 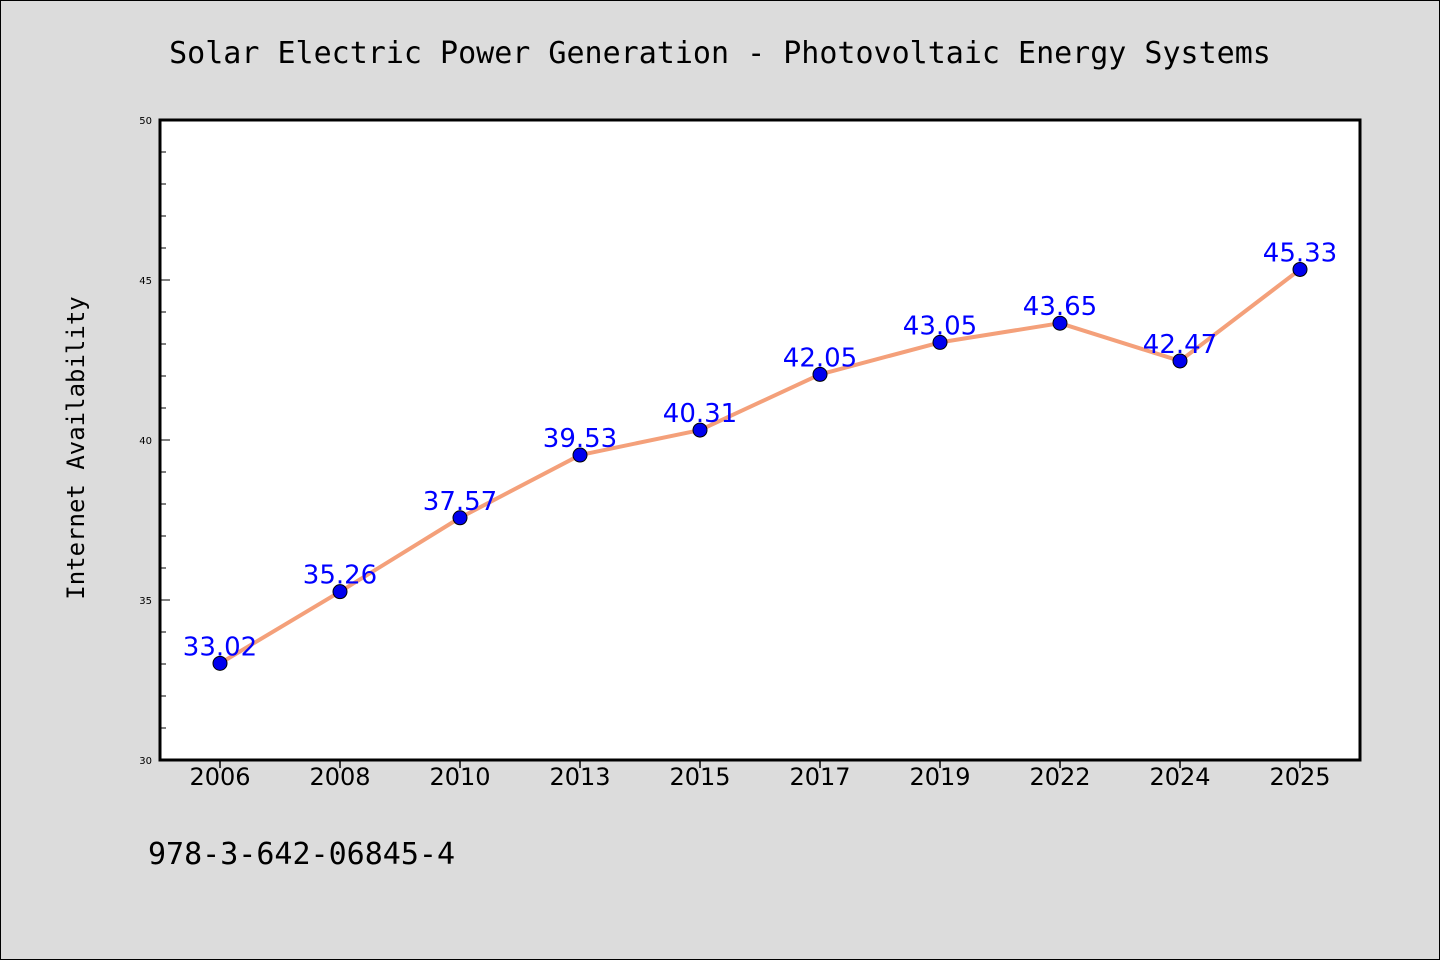 What do you see at coordinates (1059, 777) in the screenshot?
I see `x-tick-label: 2022` at bounding box center [1059, 777].